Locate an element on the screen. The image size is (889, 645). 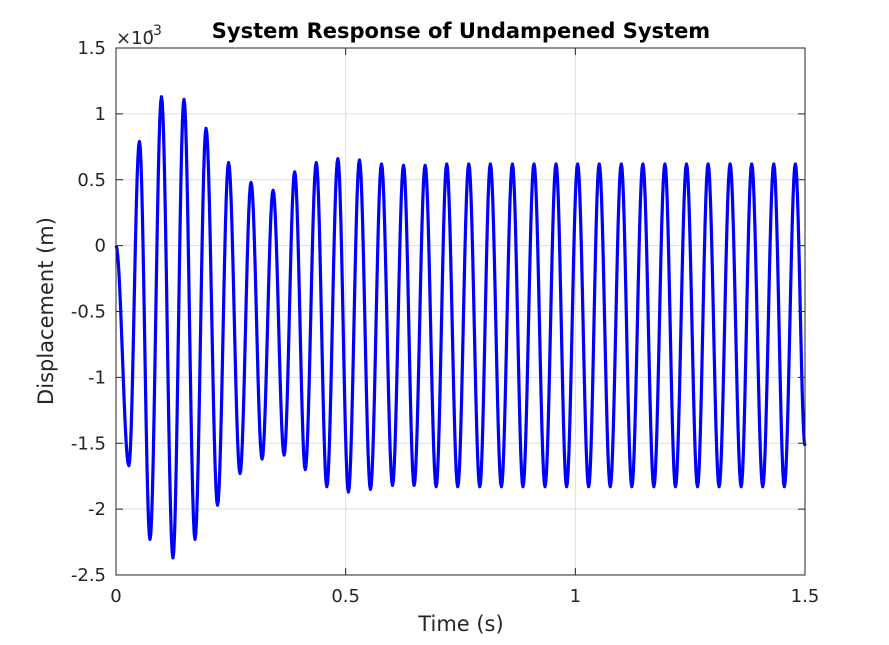
y-tick-label: -2.5 is located at coordinates (88, 575).